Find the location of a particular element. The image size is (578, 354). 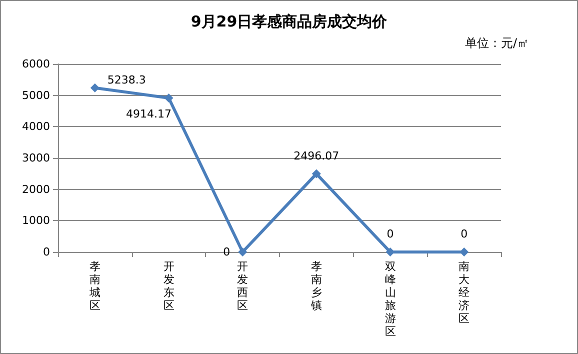

text: 单位：元/㎡ is located at coordinates (497, 43).